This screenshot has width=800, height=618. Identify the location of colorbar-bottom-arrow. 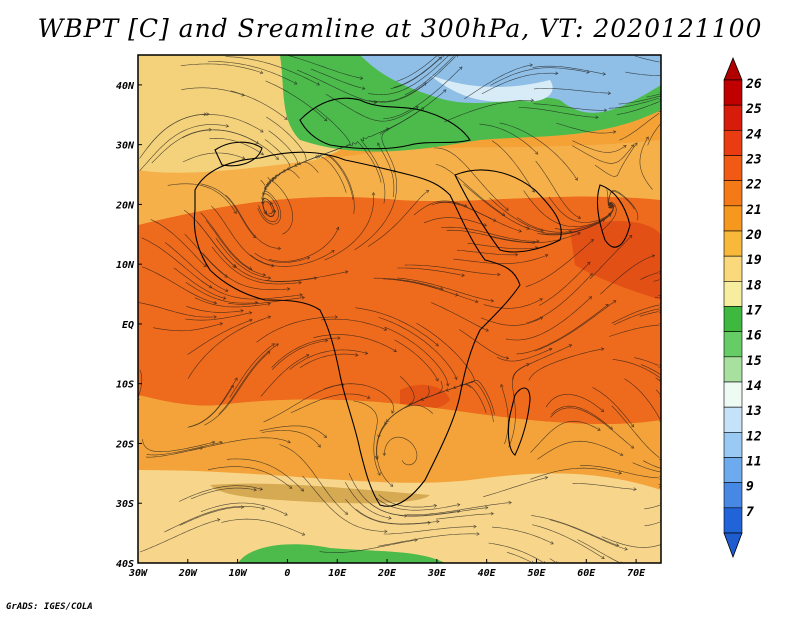
(733, 545).